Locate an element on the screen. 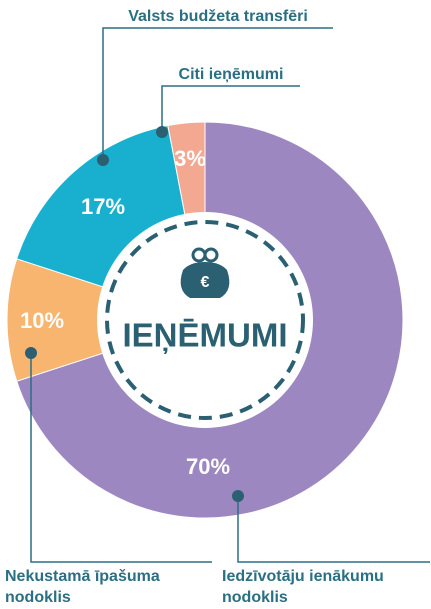  purse-clasp is located at coordinates (211, 255).